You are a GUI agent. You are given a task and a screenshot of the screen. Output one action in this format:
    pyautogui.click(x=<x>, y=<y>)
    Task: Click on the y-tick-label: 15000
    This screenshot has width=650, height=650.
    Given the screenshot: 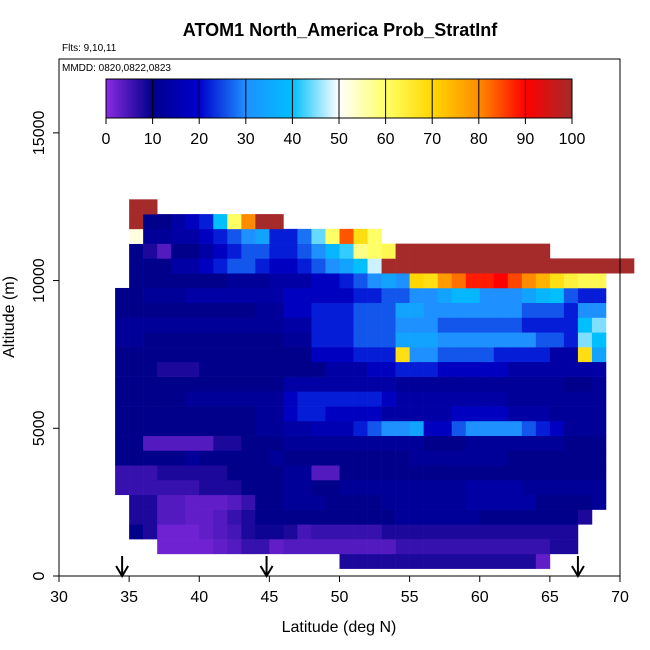 What is the action you would take?
    pyautogui.click(x=39, y=133)
    